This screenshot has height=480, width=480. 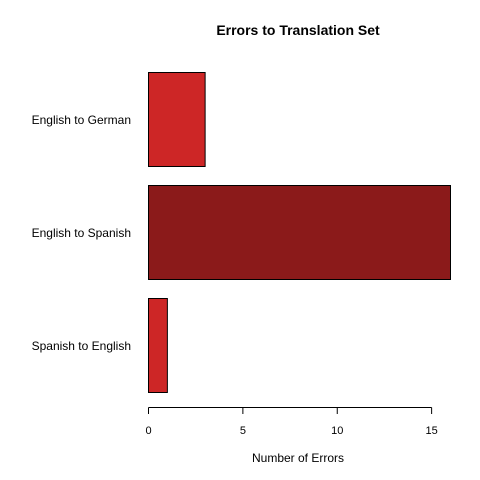 I want to click on x-tick-label-2: 10, so click(x=337, y=431).